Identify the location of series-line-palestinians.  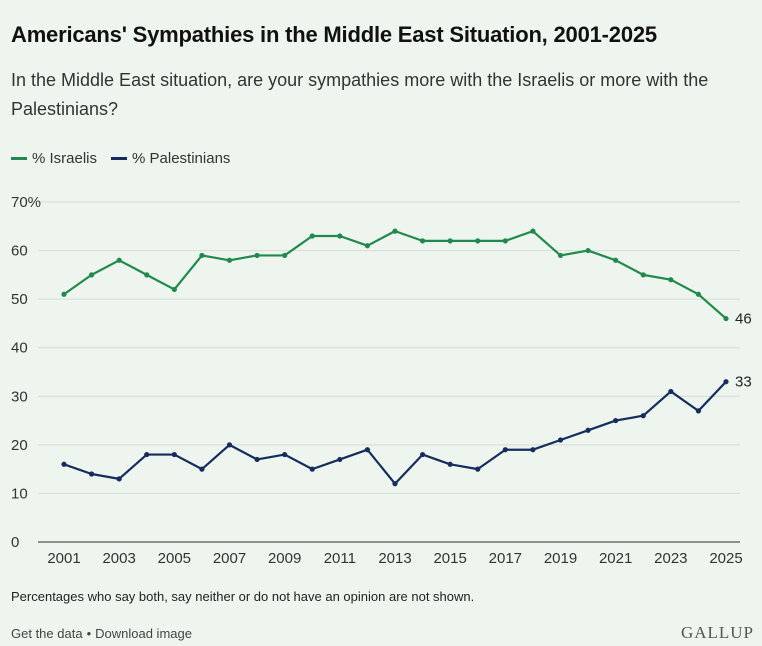
(395, 432).